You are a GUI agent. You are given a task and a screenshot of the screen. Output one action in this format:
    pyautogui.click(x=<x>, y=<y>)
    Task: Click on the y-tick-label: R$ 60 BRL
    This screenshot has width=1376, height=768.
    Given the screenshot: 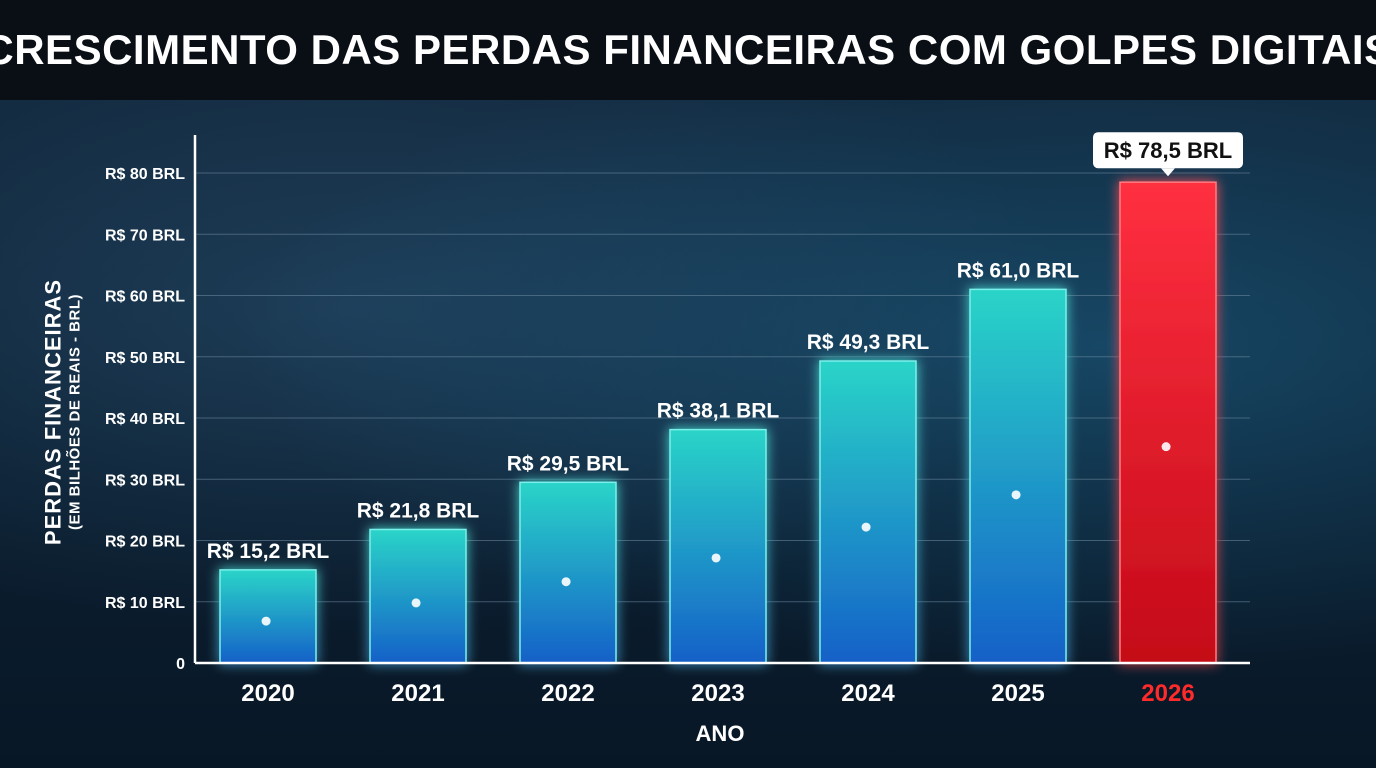 What is the action you would take?
    pyautogui.click(x=145, y=297)
    